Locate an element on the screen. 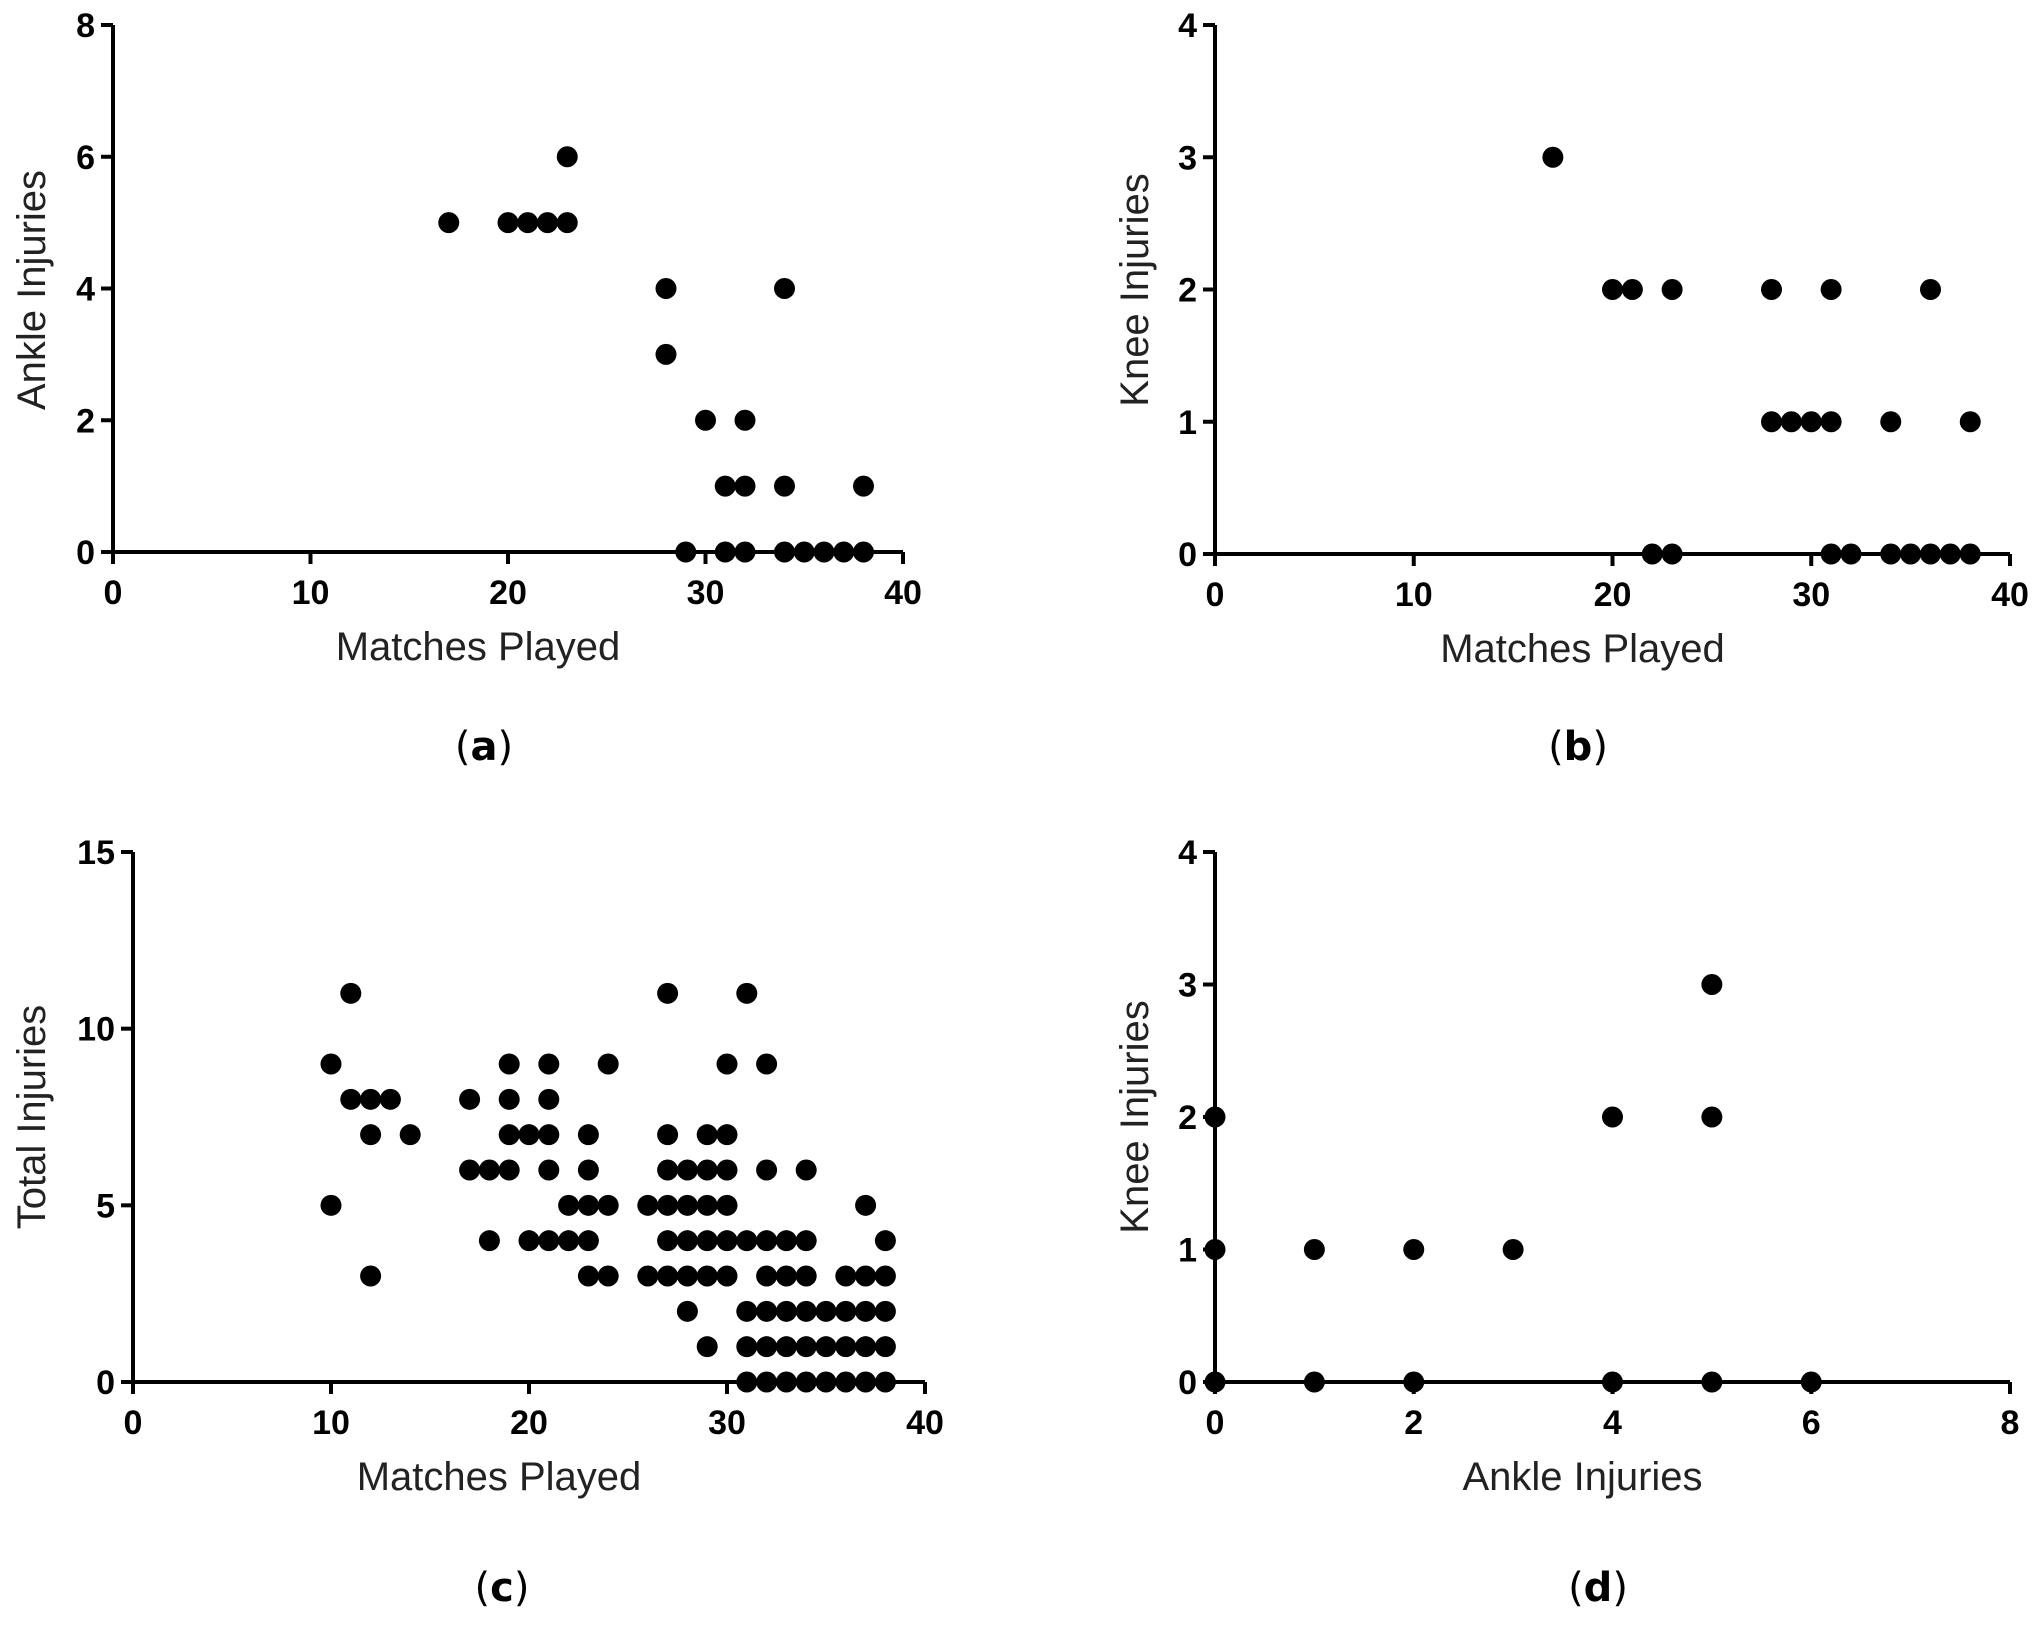  y-axis-label: Knee Injuries is located at coordinates (1135, 1116).